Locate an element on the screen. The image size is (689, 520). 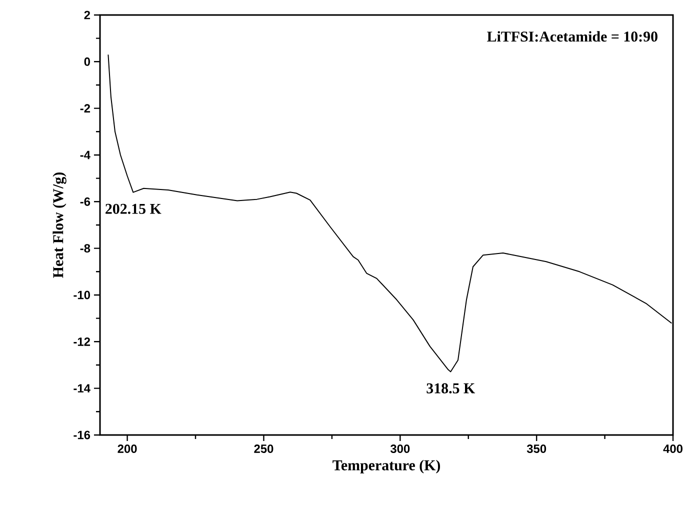
y-tick-label: -4 is located at coordinates (85, 155).